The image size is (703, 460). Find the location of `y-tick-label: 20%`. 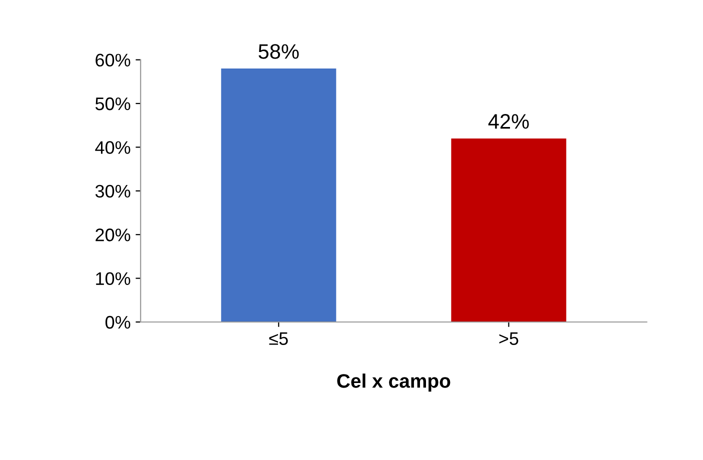

y-tick-label: 20% is located at coordinates (113, 235).